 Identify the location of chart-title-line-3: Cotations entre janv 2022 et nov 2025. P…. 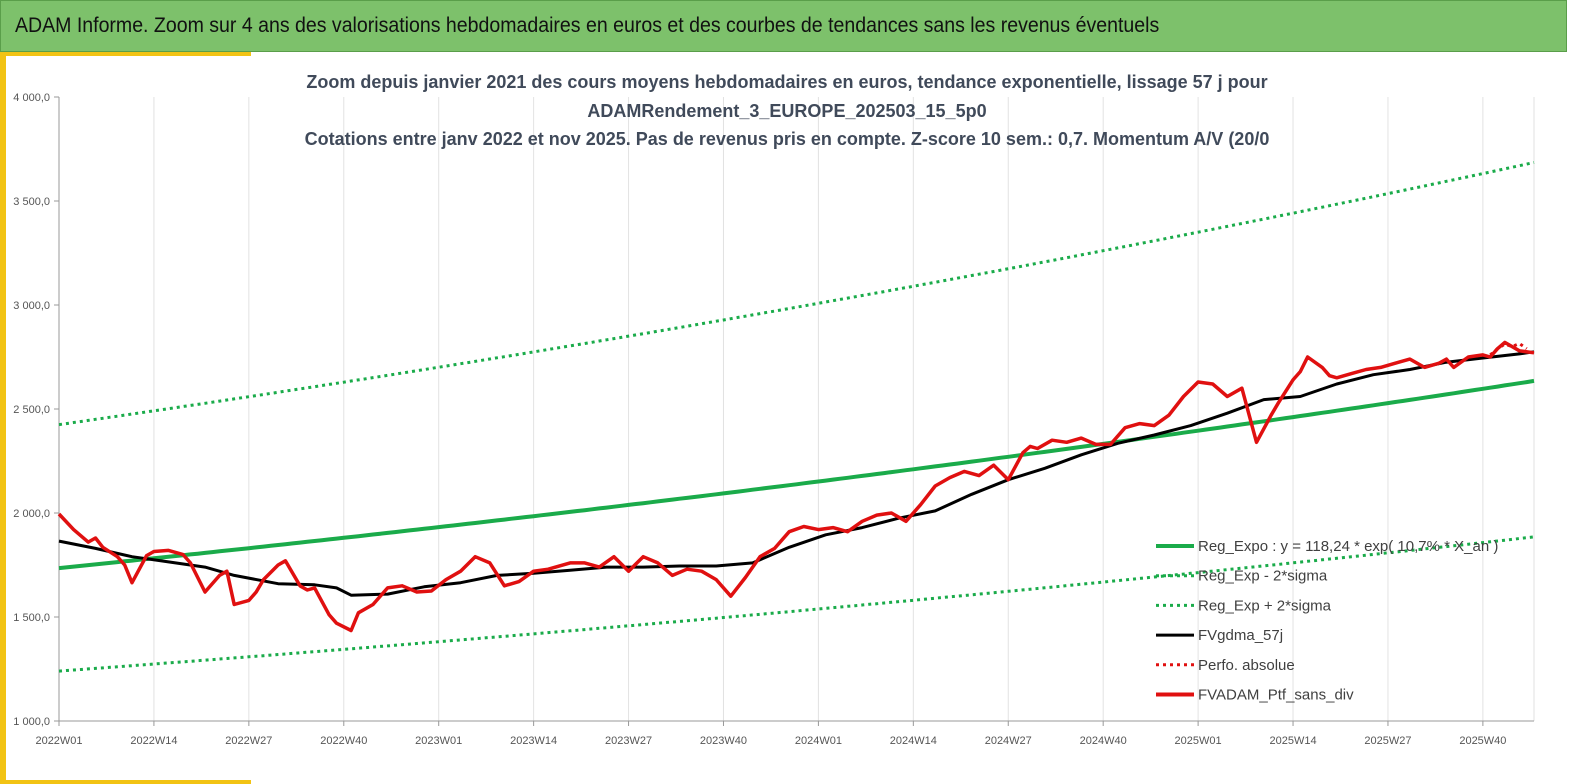
(787, 139).